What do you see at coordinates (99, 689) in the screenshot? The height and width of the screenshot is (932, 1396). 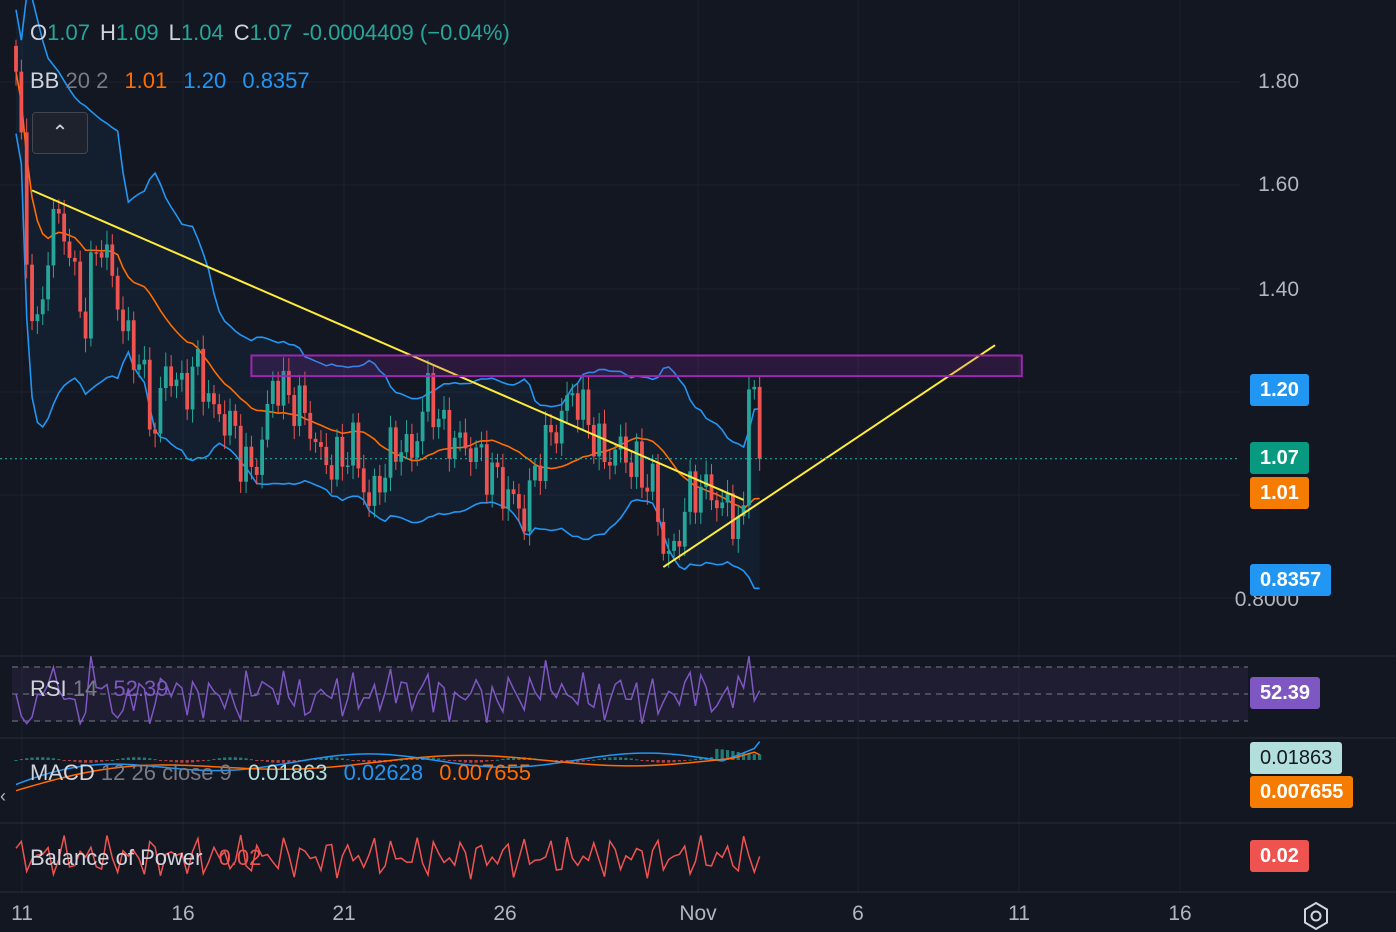 I see `rsi-legend: RSI 14 52.39` at bounding box center [99, 689].